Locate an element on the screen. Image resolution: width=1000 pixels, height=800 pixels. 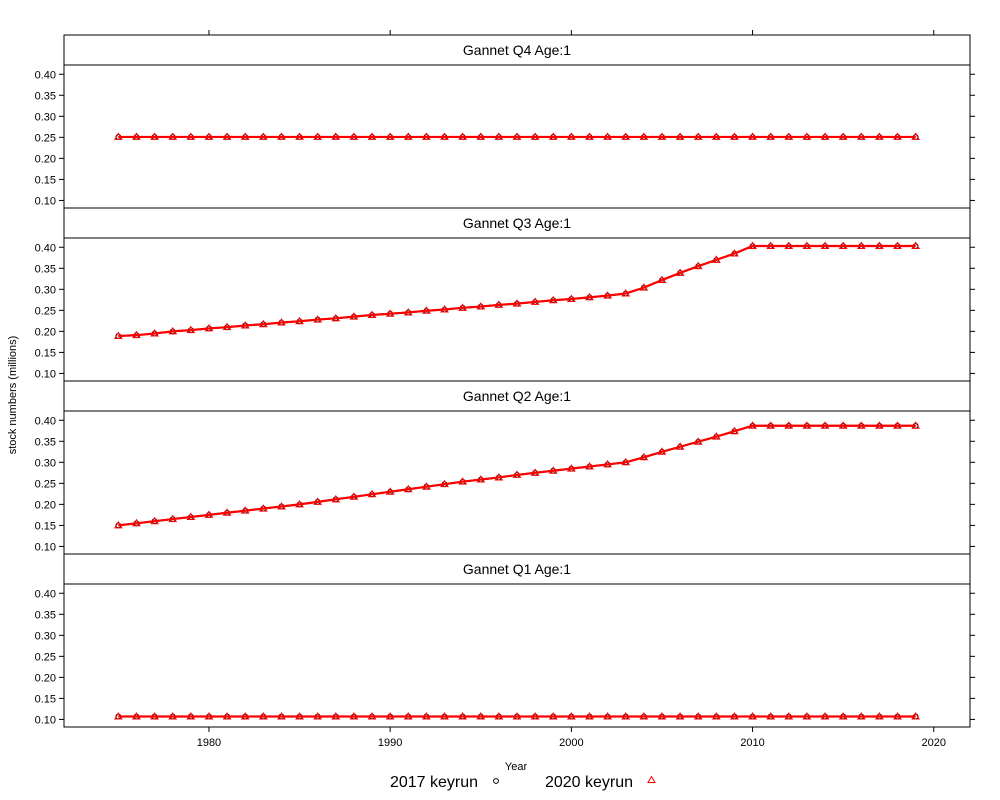
legend-marker-2017 is located at coordinates (496, 781).